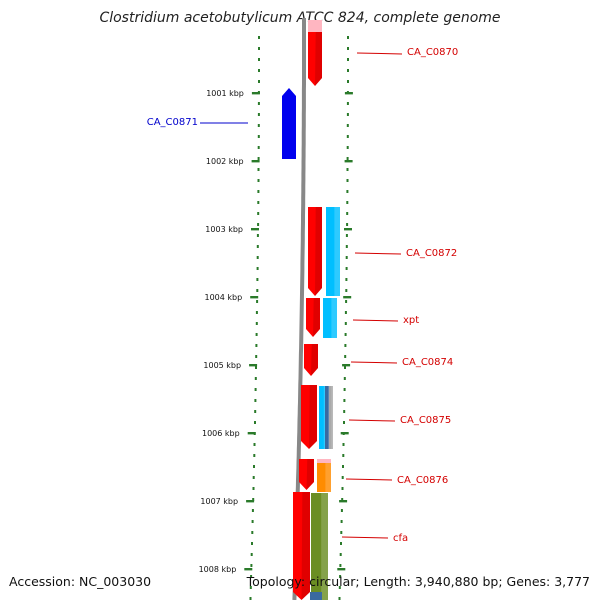  Describe the element at coordinates (218, 569) in the screenshot. I see `scale-tick-label: 1008 kbp` at that location.